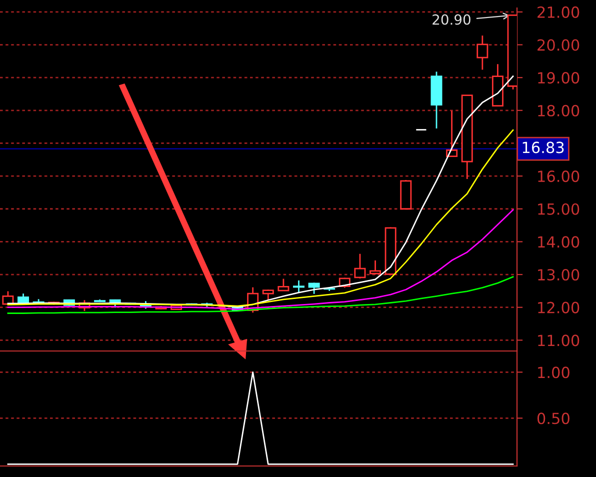  What do you see at coordinates (554, 372) in the screenshot?
I see `y-tick-label: 1.00` at bounding box center [554, 372].